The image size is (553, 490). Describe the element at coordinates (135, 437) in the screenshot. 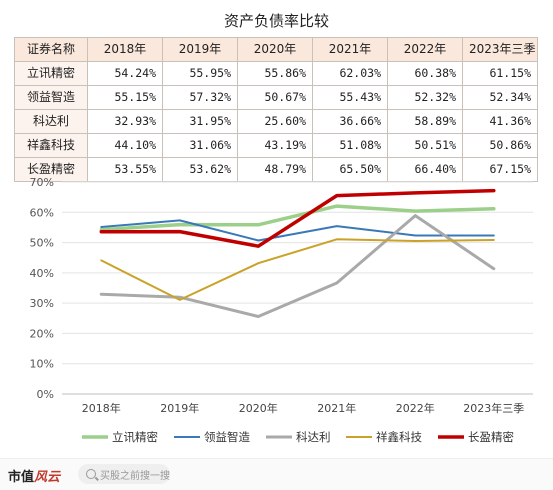

I see `legend-label: 立讯精密` at that location.